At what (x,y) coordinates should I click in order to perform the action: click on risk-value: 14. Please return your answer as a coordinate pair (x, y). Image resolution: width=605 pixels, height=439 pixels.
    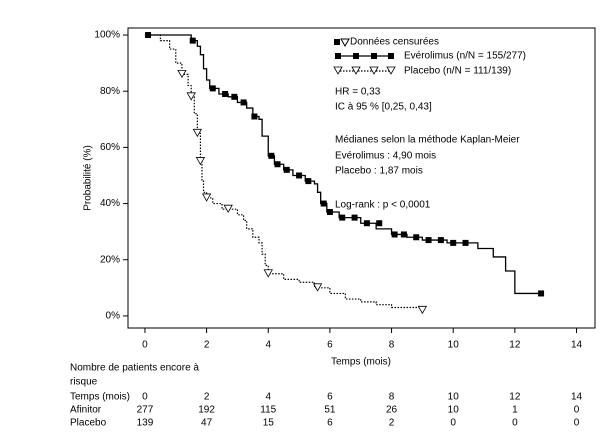
    Looking at the image, I should click on (577, 397).